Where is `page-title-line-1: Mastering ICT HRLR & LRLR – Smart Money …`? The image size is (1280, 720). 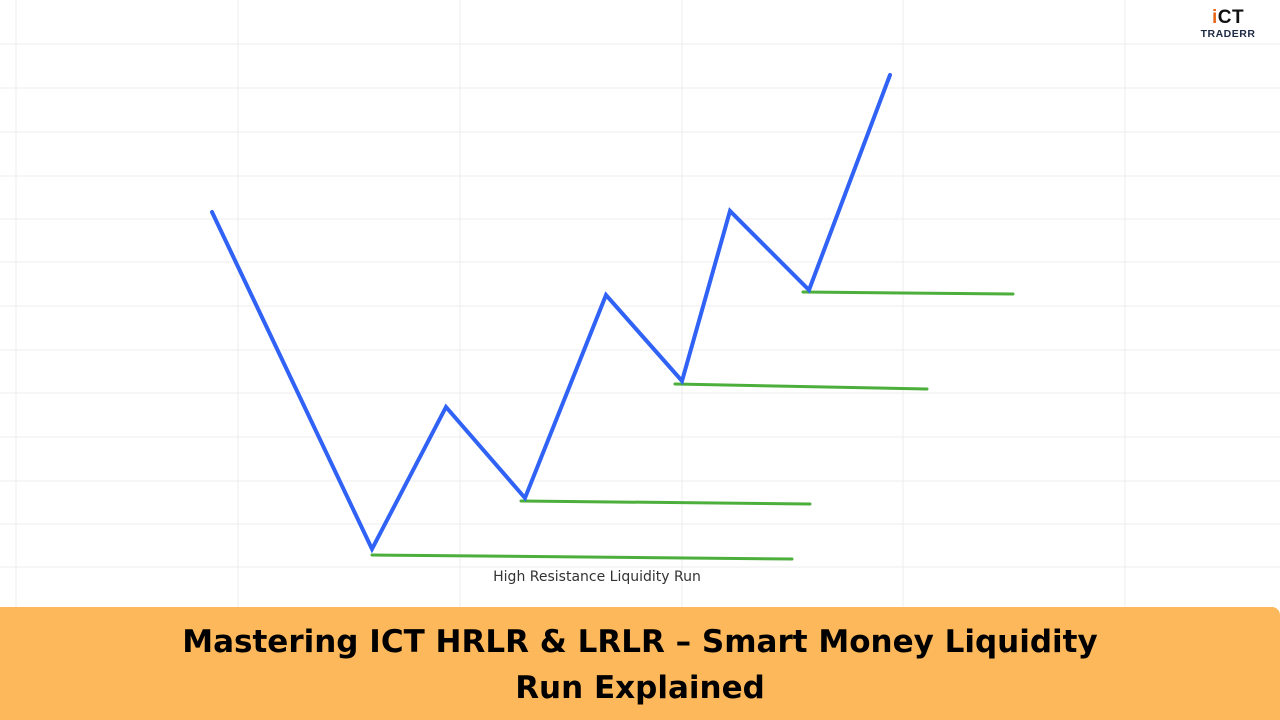 page-title-line-1: Mastering ICT HRLR & LRLR – Smart Money … is located at coordinates (640, 642).